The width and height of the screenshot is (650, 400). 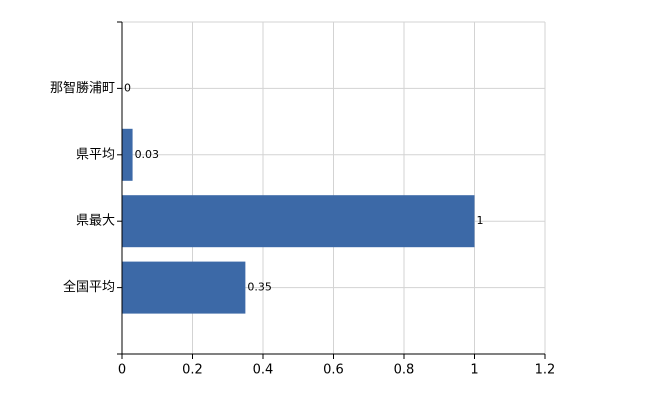 What do you see at coordinates (89, 287) in the screenshot?
I see `y-tick-label: 全国平均` at bounding box center [89, 287].